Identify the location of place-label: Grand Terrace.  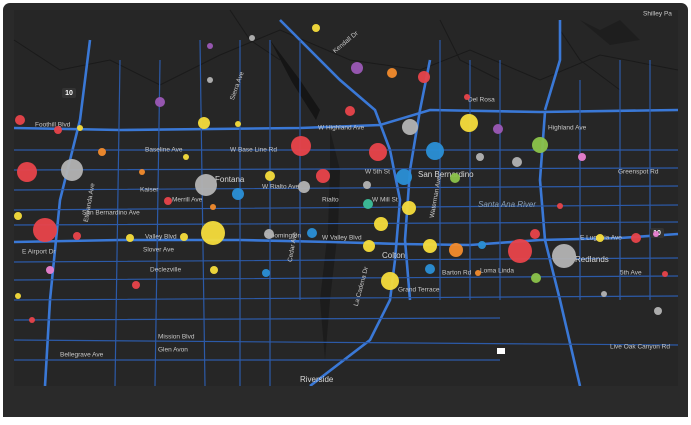
(419, 290).